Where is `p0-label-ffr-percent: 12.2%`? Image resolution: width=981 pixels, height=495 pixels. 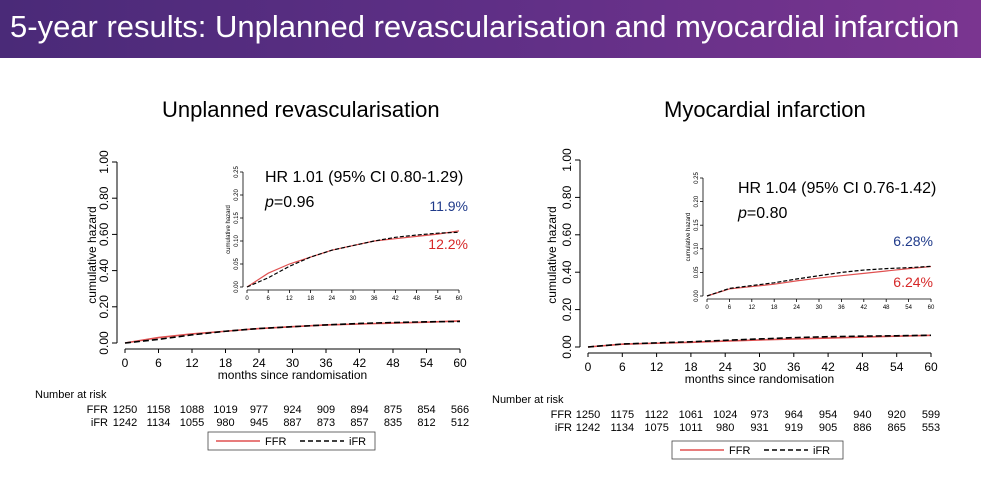 p0-label-ffr-percent: 12.2% is located at coordinates (448, 244).